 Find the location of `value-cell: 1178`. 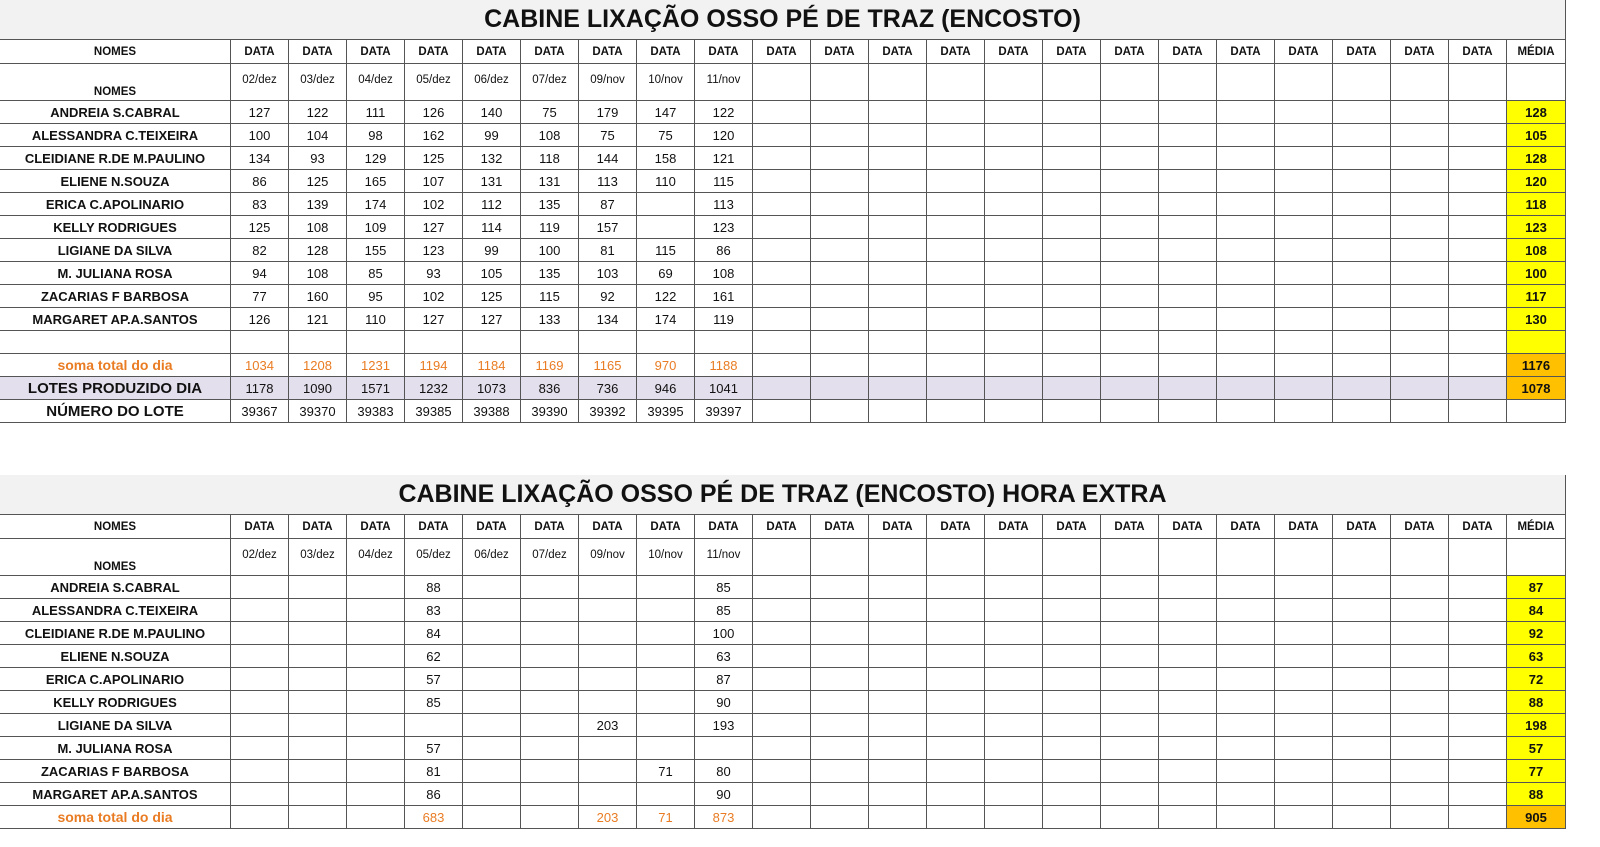

value-cell: 1178 is located at coordinates (260, 388).